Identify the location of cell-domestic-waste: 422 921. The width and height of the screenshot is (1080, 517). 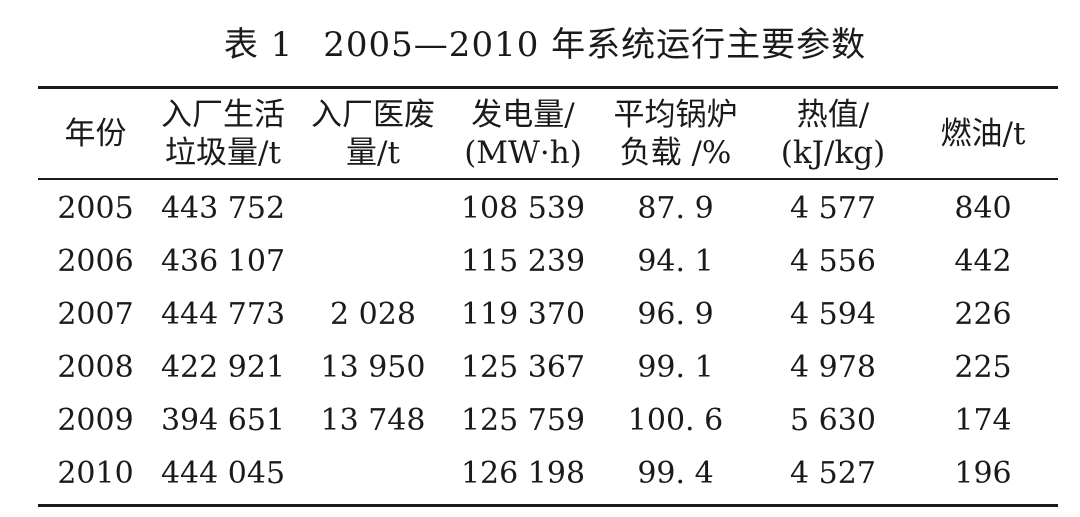
(223, 367).